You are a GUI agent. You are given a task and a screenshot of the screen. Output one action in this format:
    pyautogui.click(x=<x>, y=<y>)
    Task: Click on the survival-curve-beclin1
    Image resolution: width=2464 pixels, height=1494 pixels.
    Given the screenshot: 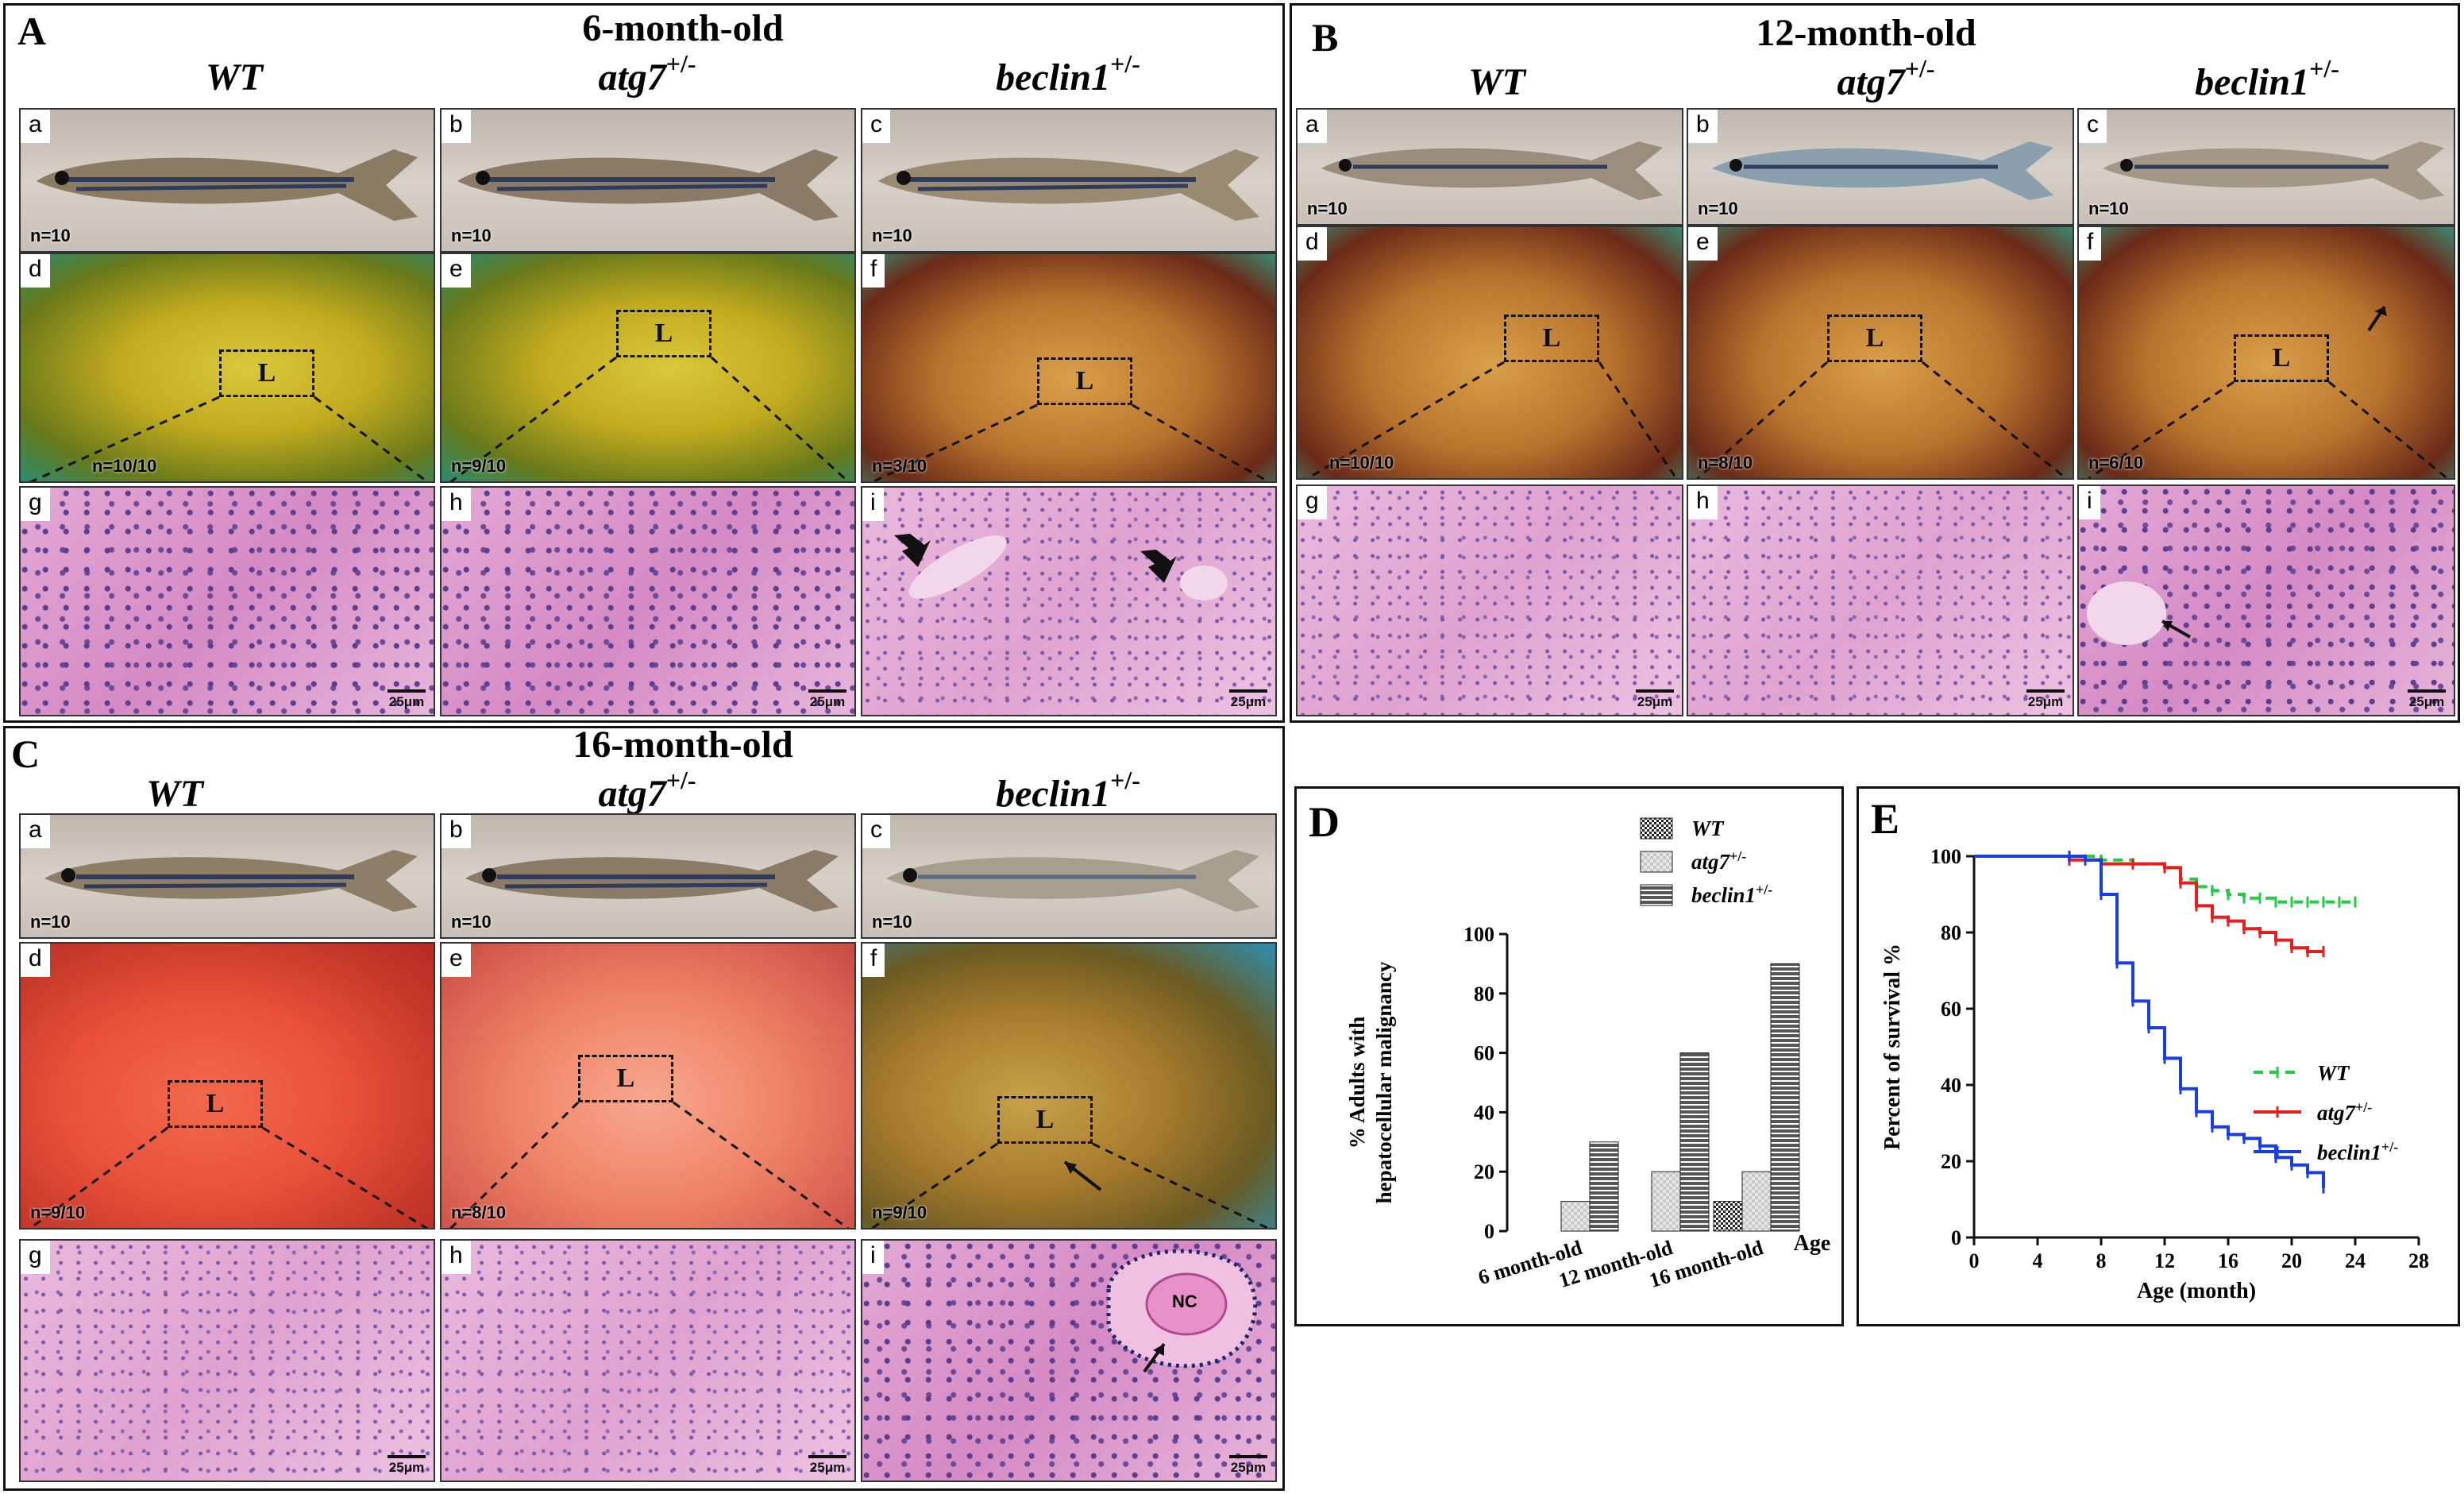 What is the action you would take?
    pyautogui.click(x=2149, y=1021)
    